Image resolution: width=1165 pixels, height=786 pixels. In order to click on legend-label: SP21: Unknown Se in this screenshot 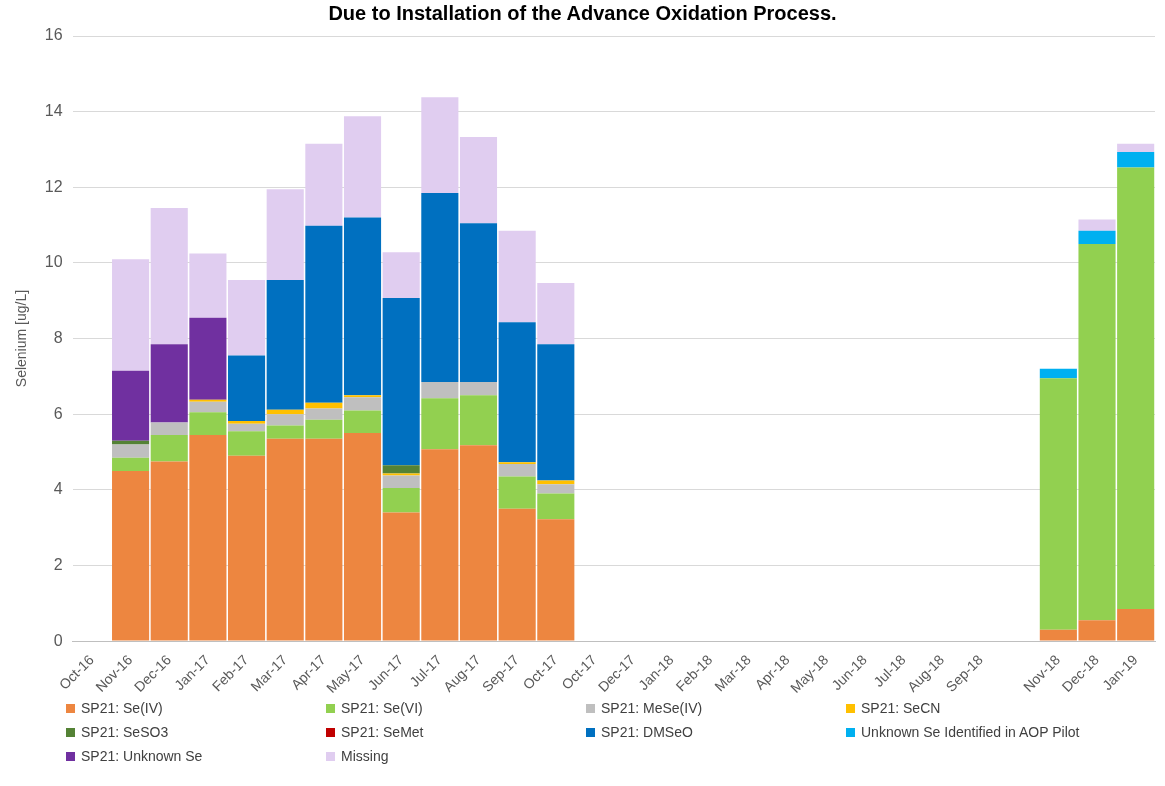, I will do `click(142, 756)`.